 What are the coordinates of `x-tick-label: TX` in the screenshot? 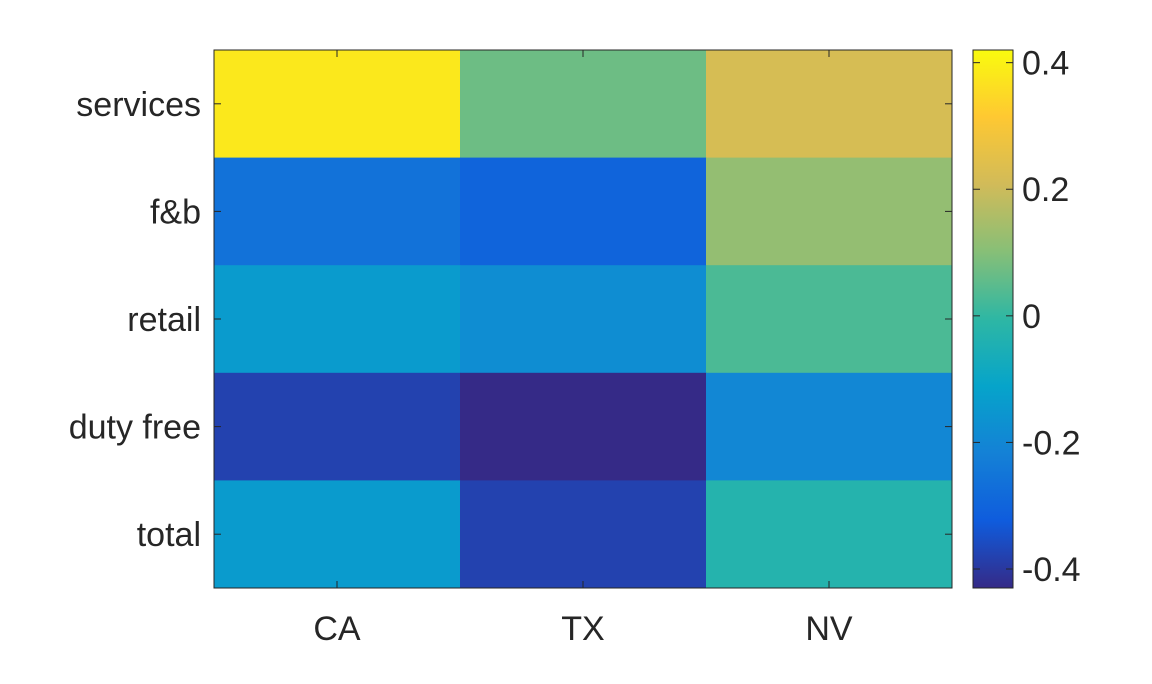 It's located at (582, 629).